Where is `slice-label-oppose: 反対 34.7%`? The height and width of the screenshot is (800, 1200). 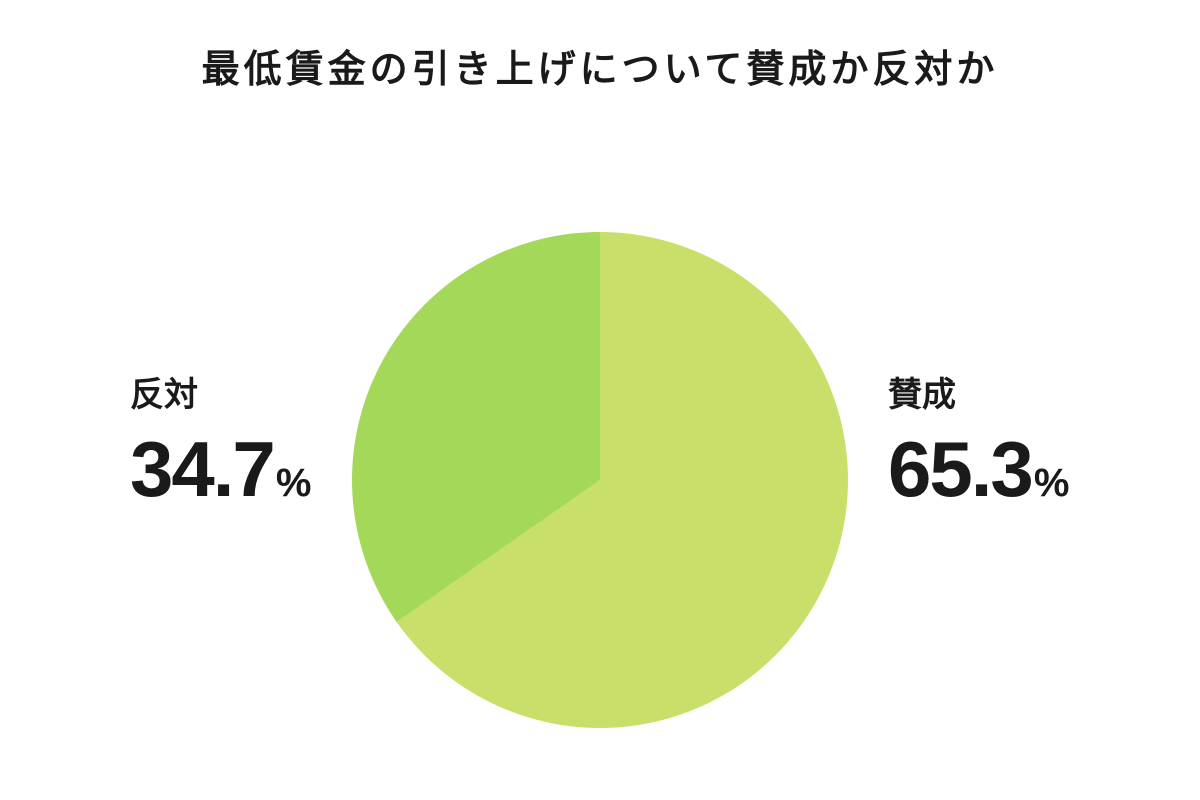
slice-label-oppose: 反対 34.7% is located at coordinates (220, 443).